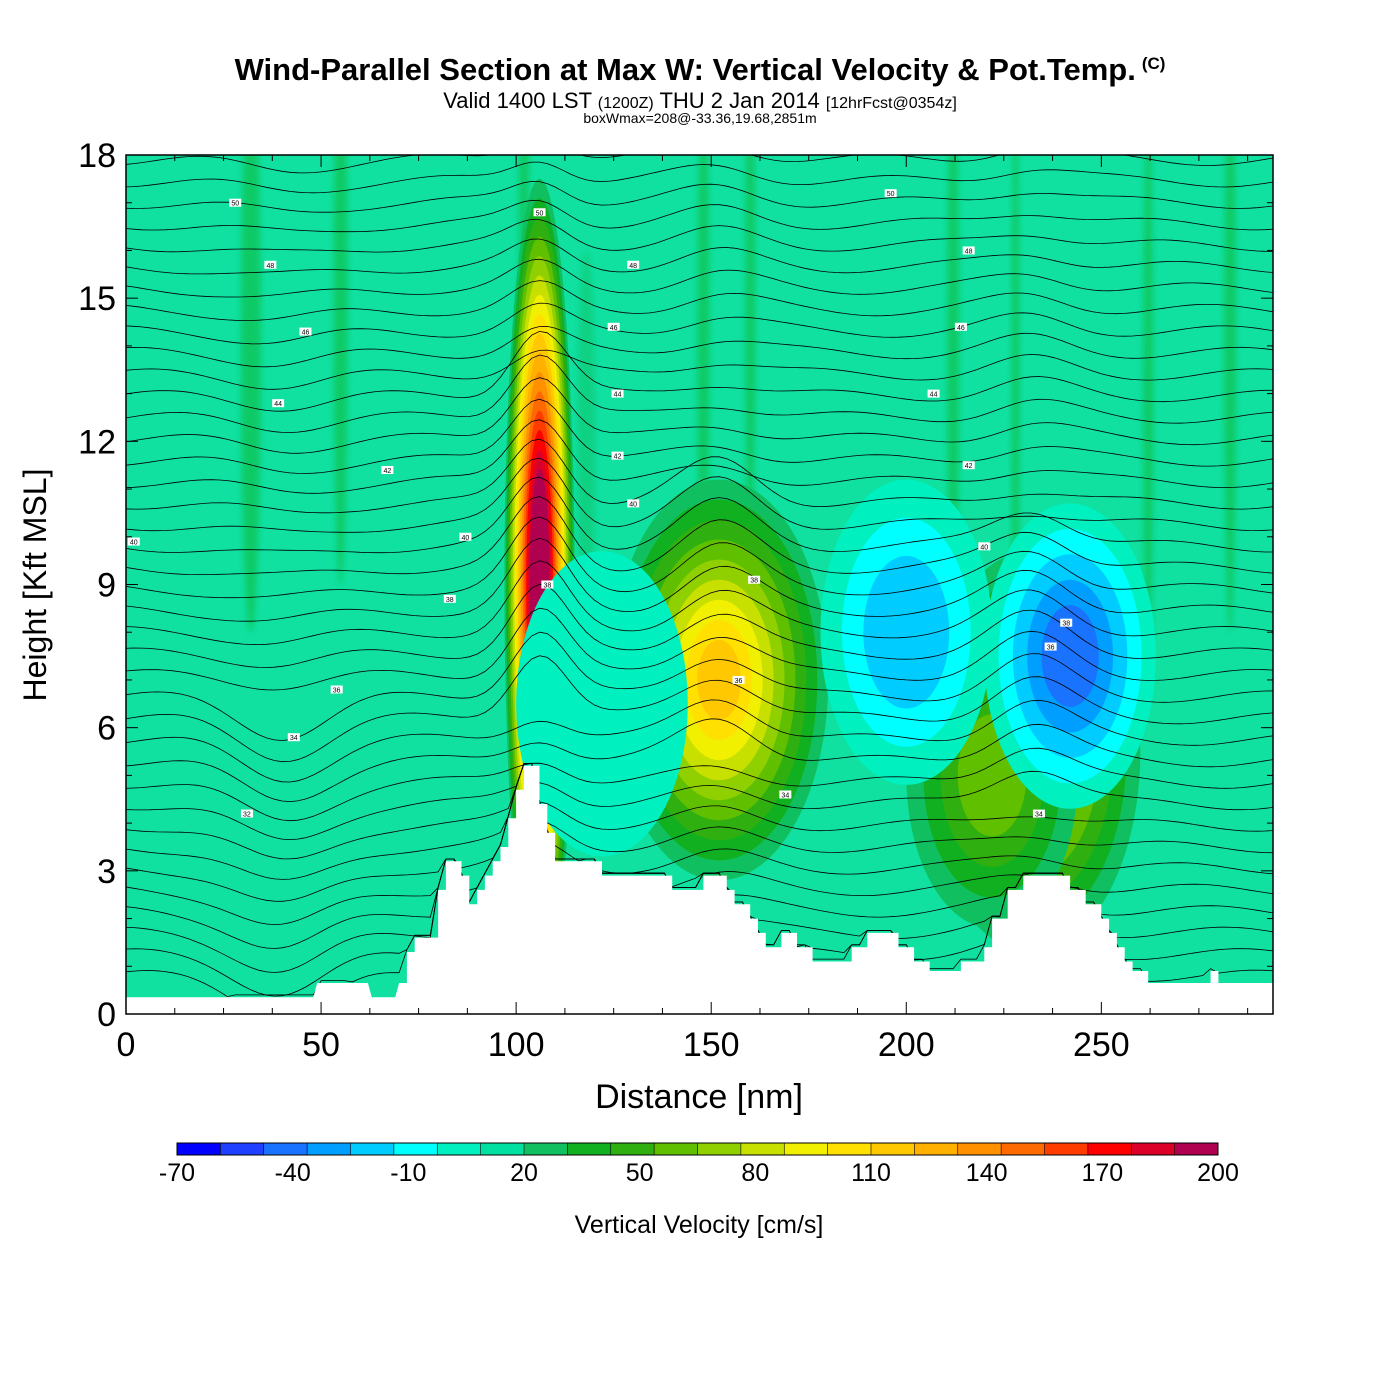 This screenshot has width=1400, height=1400. I want to click on colorbar: -70 -40 -10 20 50 80 110 140 170 200, so click(699, 1164).